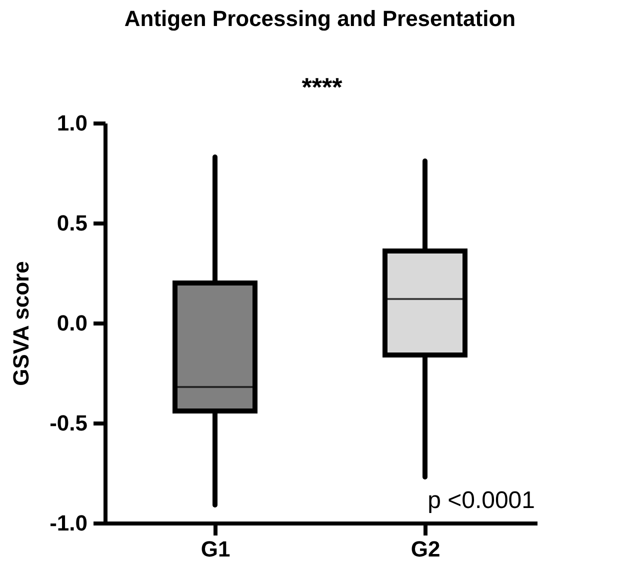 The height and width of the screenshot is (585, 623). Describe the element at coordinates (69, 423) in the screenshot. I see `y-tick-label: -0.5` at that location.